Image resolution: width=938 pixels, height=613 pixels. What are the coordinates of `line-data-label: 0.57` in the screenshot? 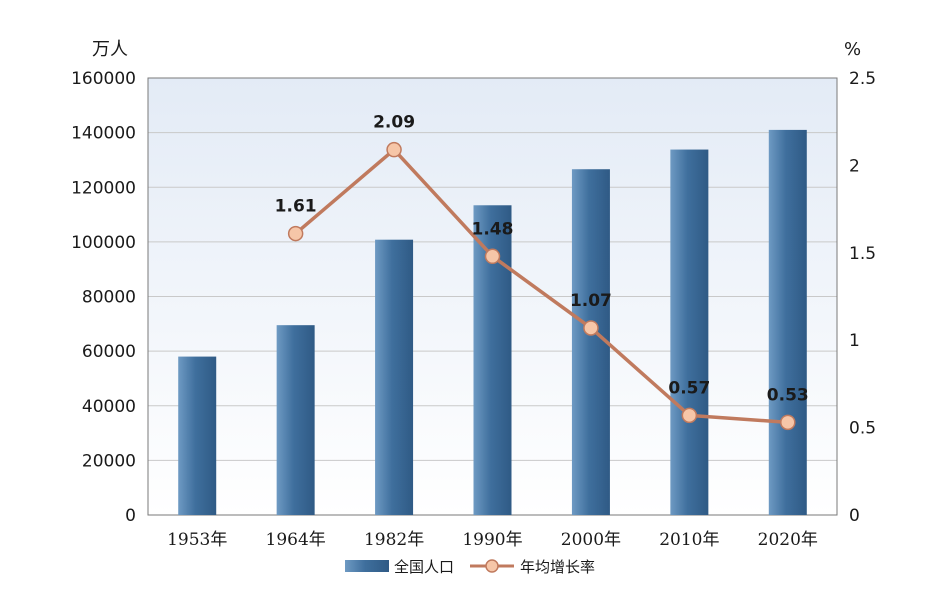 It's located at (689, 388).